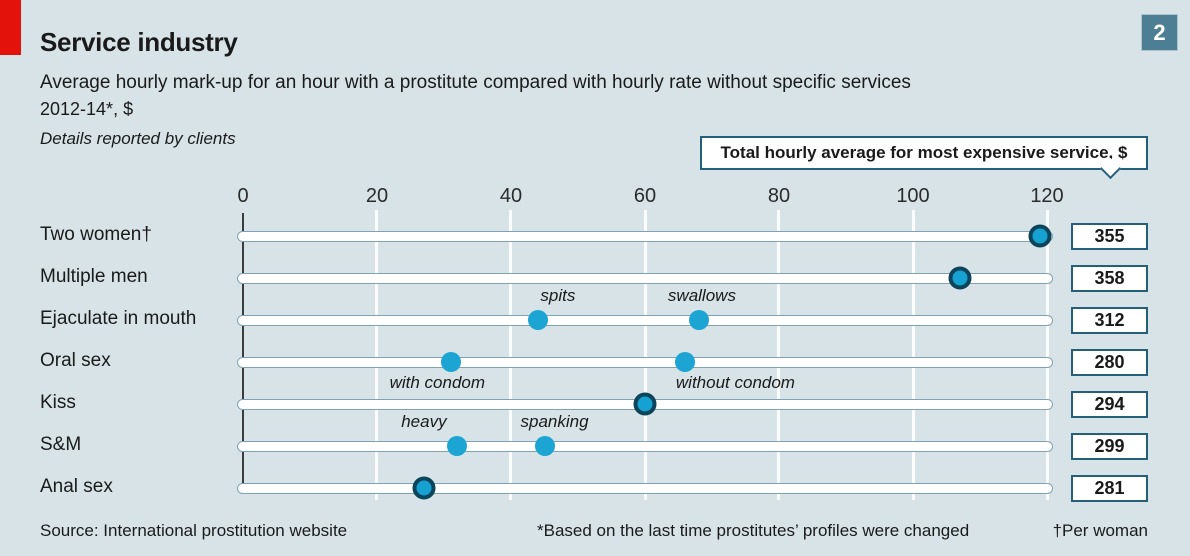 The image size is (1190, 556). I want to click on value-box: 294, so click(1109, 404).